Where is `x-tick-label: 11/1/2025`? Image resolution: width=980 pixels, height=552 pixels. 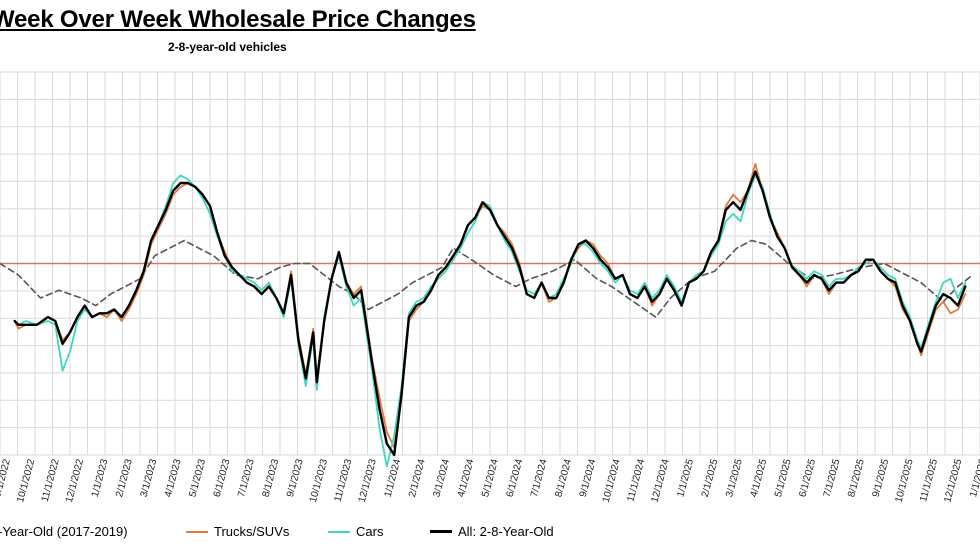 x-tick-label: 11/1/2025 is located at coordinates (929, 481).